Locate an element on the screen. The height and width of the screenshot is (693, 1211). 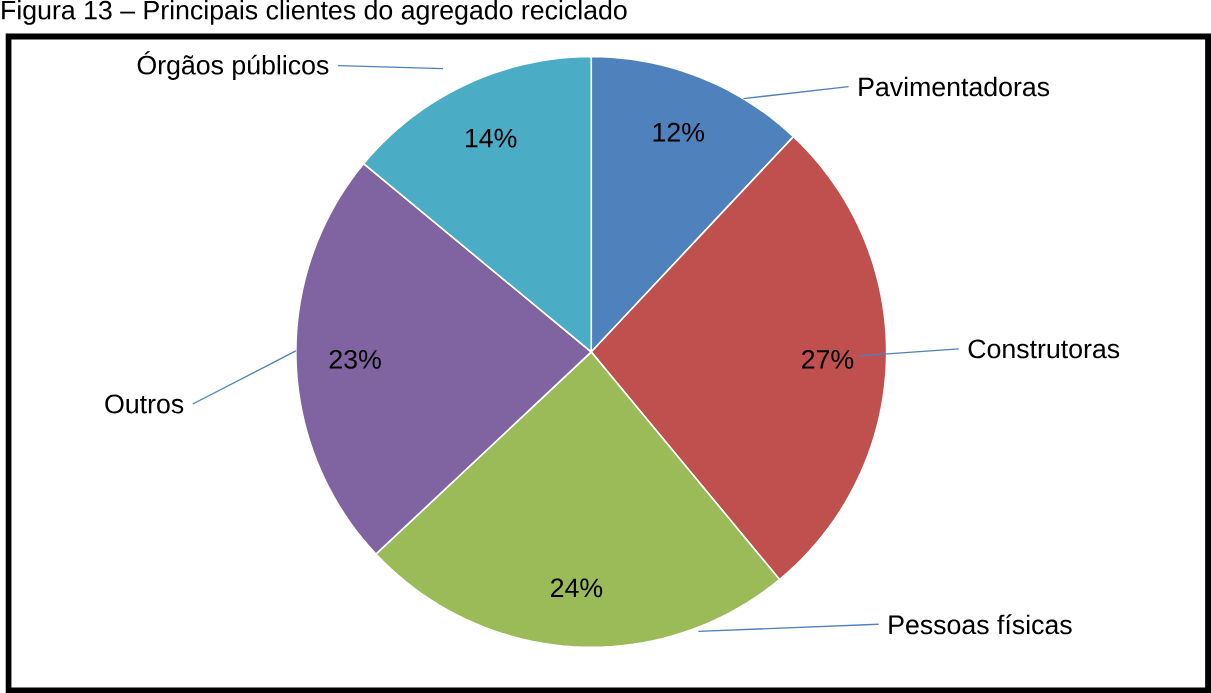
slice-label: Construtoras is located at coordinates (1044, 349).